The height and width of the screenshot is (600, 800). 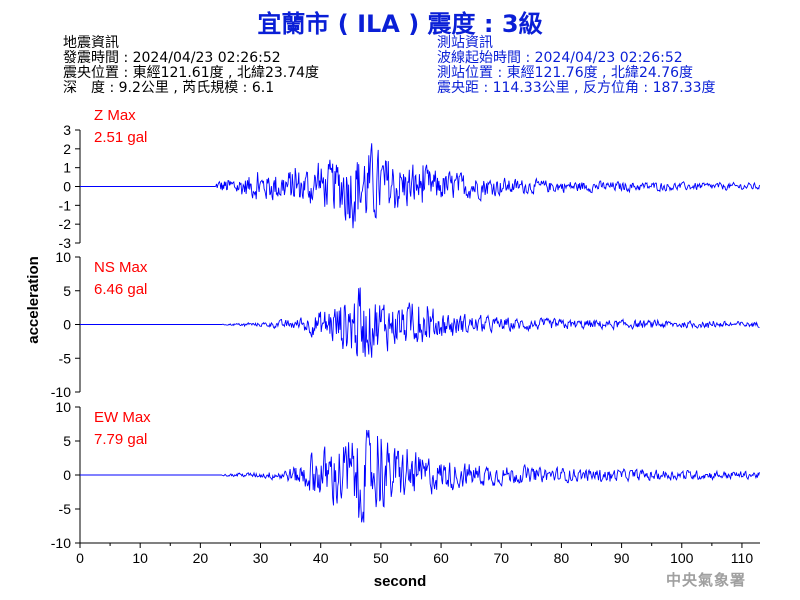 I want to click on x-tick-label: 80, so click(x=562, y=558).